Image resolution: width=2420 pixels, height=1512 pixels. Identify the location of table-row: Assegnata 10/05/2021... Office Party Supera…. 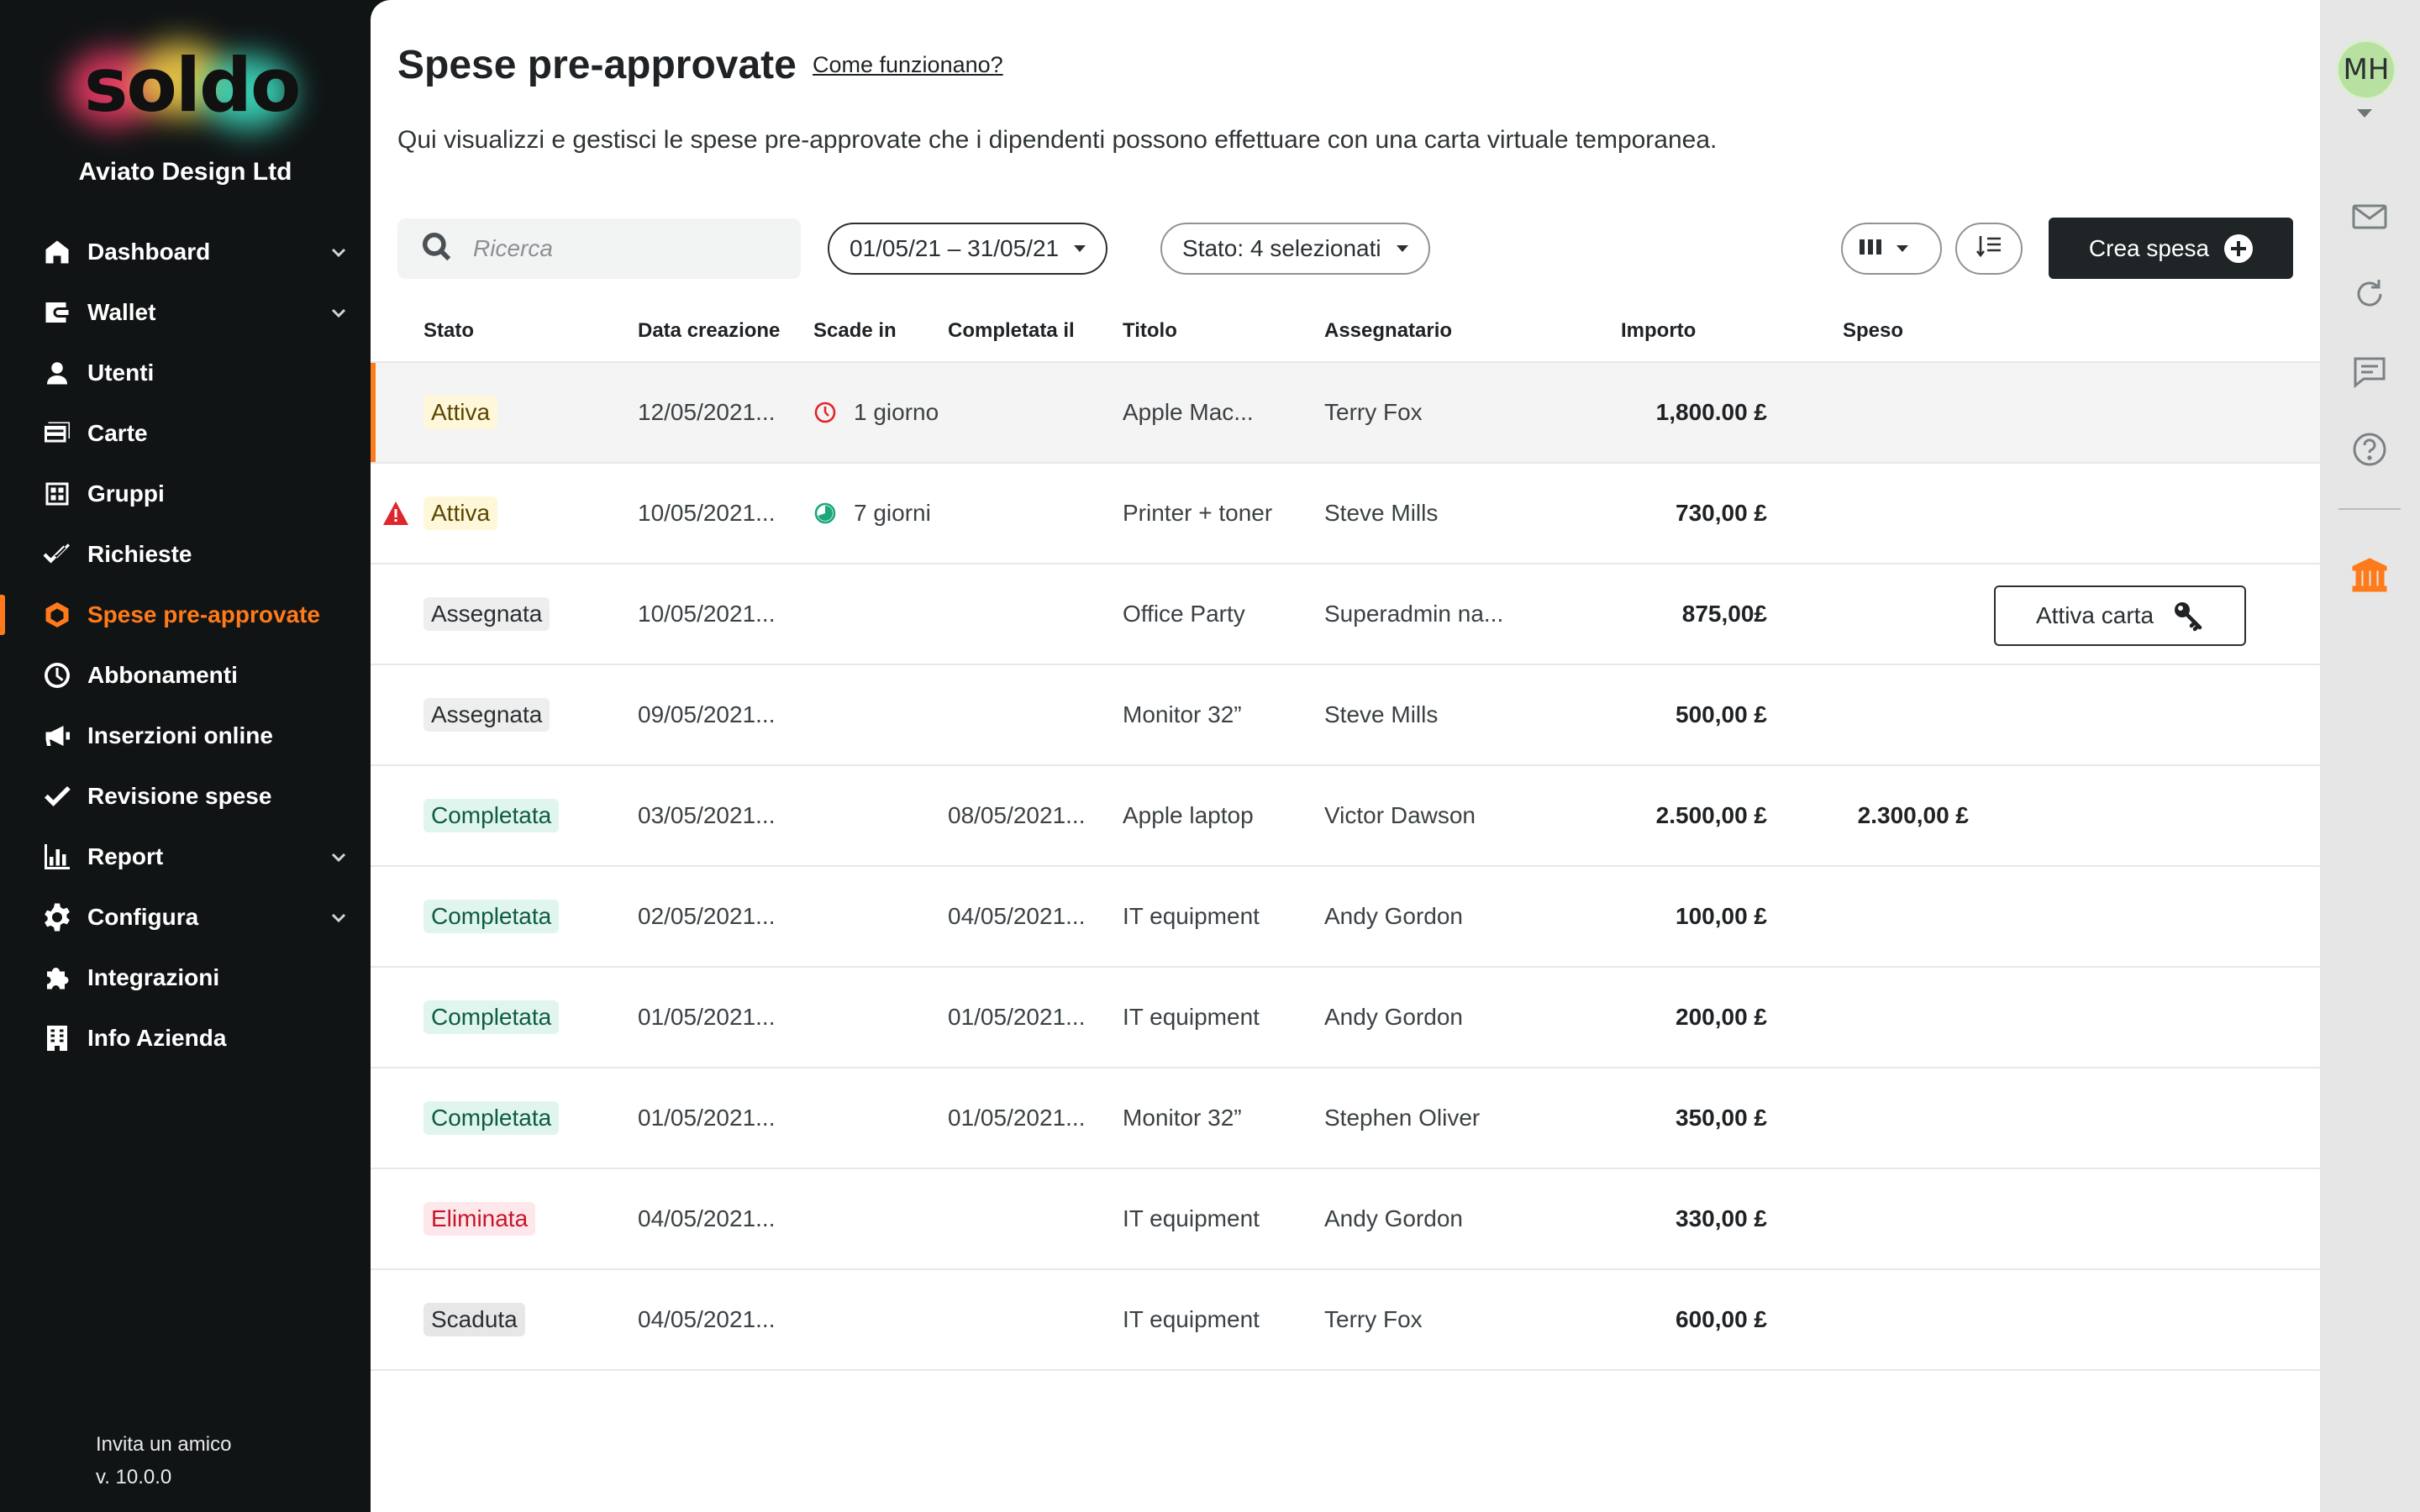
(1346, 614).